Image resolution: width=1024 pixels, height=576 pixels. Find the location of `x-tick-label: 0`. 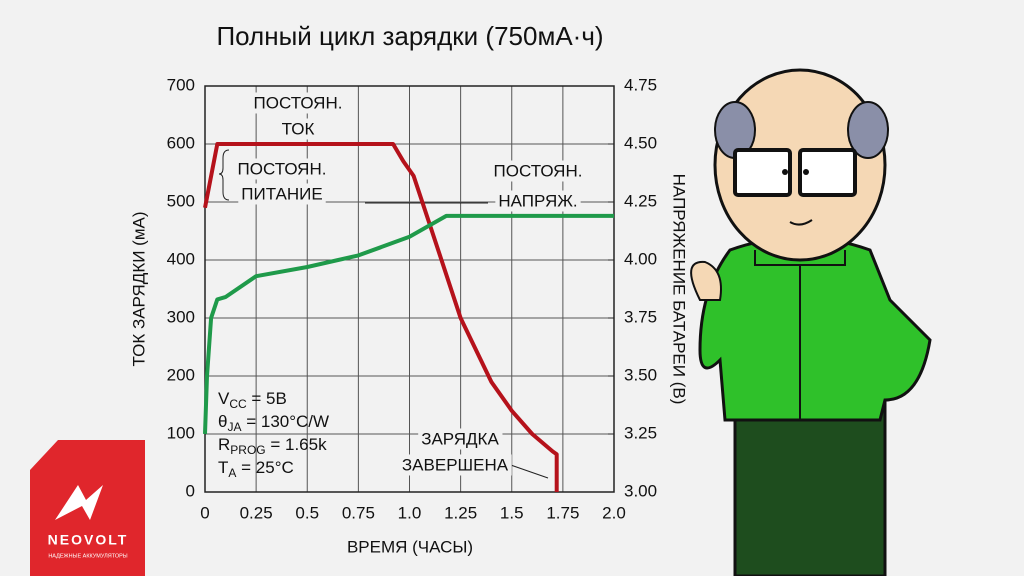

x-tick-label: 0 is located at coordinates (204, 512).